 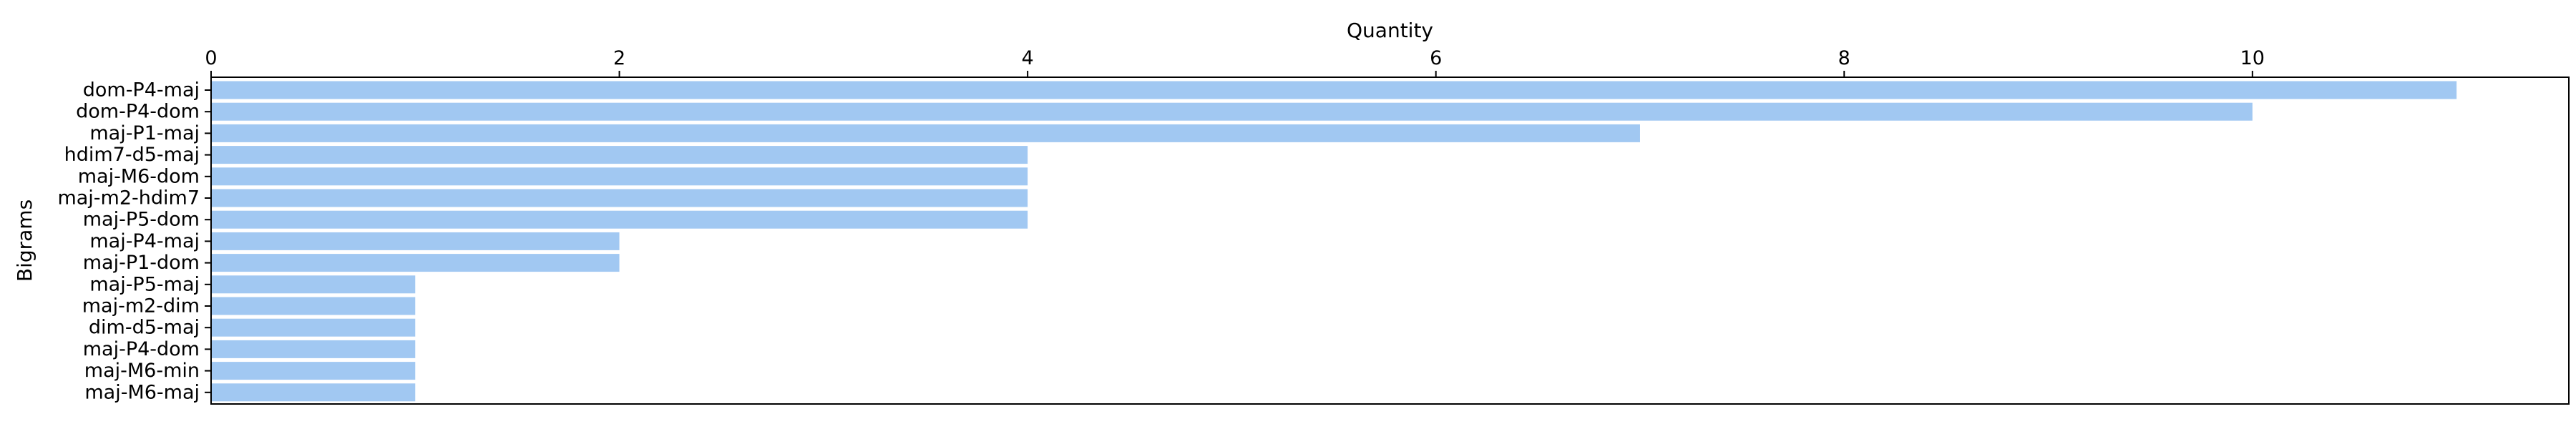 What do you see at coordinates (1390, 30) in the screenshot?
I see `x-axis-title: Quantity` at bounding box center [1390, 30].